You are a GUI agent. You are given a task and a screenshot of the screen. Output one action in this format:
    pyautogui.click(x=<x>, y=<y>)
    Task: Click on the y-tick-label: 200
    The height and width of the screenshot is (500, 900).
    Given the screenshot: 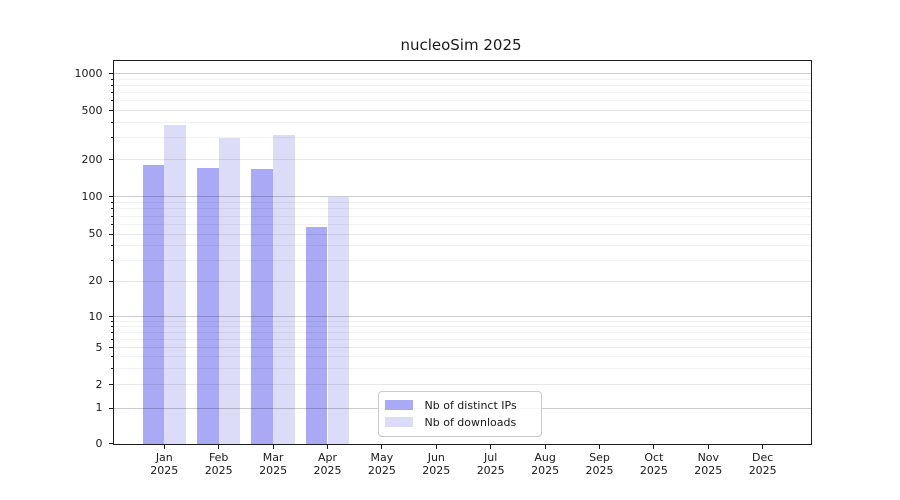 What is the action you would take?
    pyautogui.click(x=92, y=159)
    